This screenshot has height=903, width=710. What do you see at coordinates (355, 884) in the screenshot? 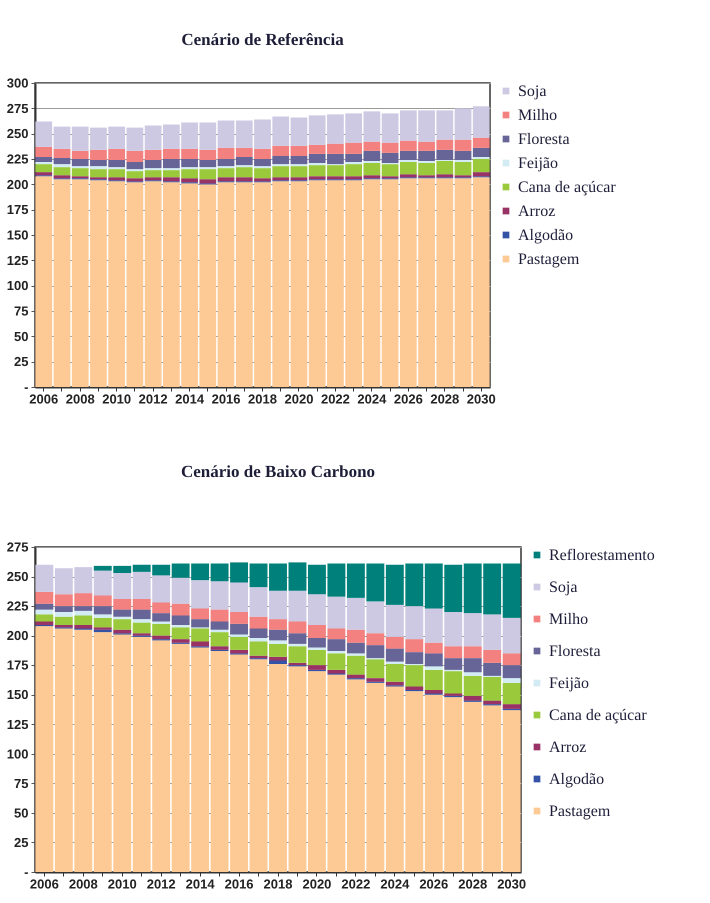
I see `x-tick-label: 2022` at bounding box center [355, 884].